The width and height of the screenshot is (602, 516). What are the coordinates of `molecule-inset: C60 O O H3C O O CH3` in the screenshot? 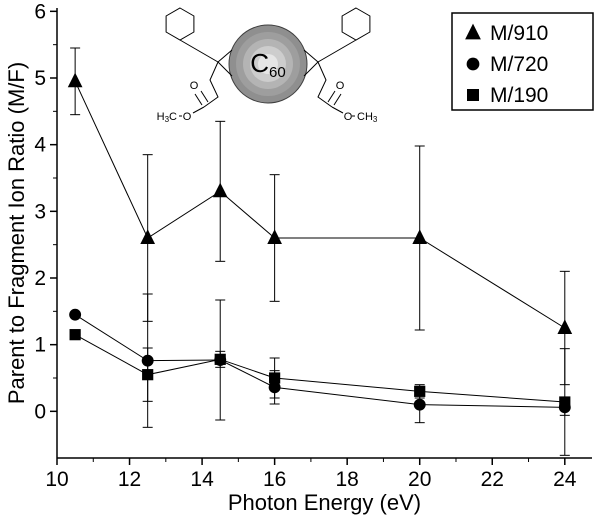 It's located at (267, 65).